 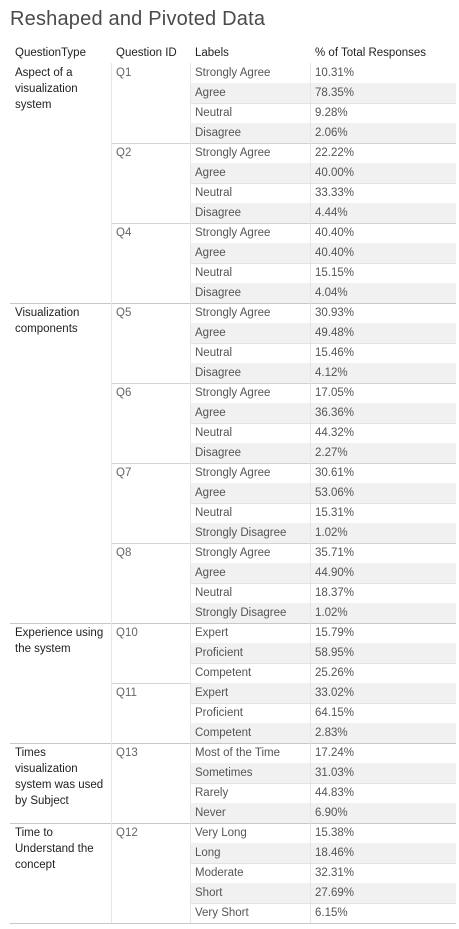 I want to click on pct-value-cell: 6.15%, so click(x=331, y=913).